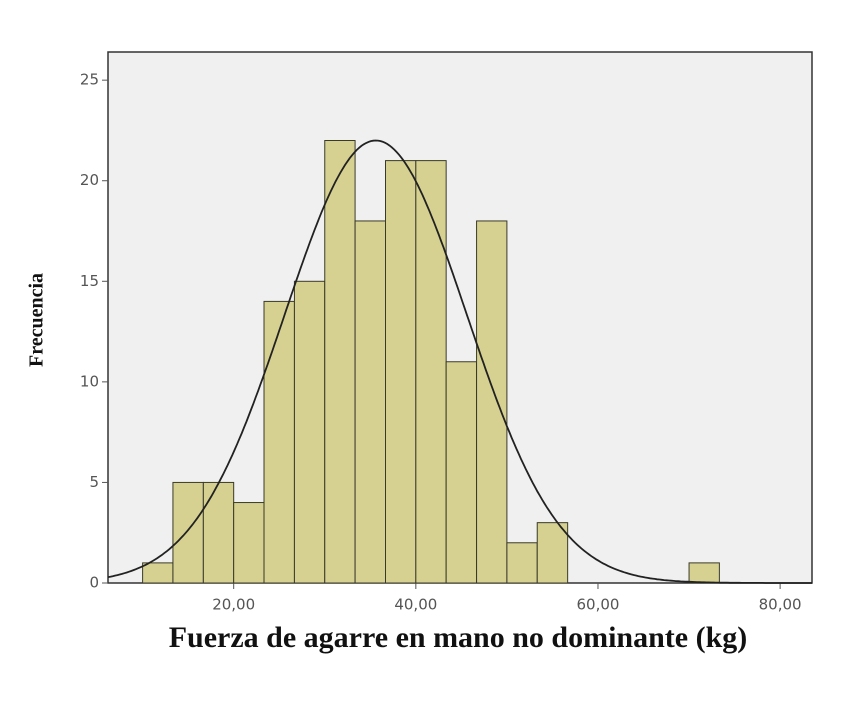  Describe the element at coordinates (94, 482) in the screenshot. I see `y-tick-label: 5` at that location.